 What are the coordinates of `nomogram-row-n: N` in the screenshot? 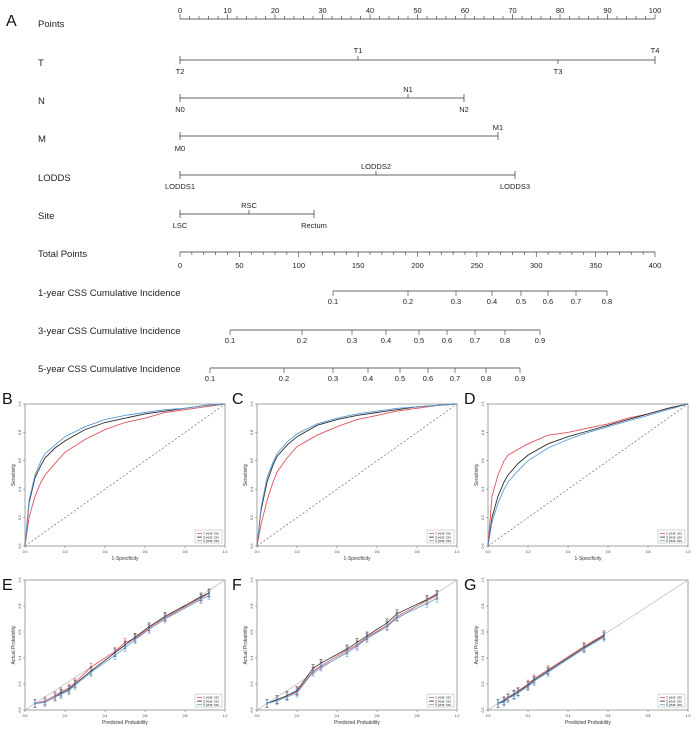 It's located at (41, 101).